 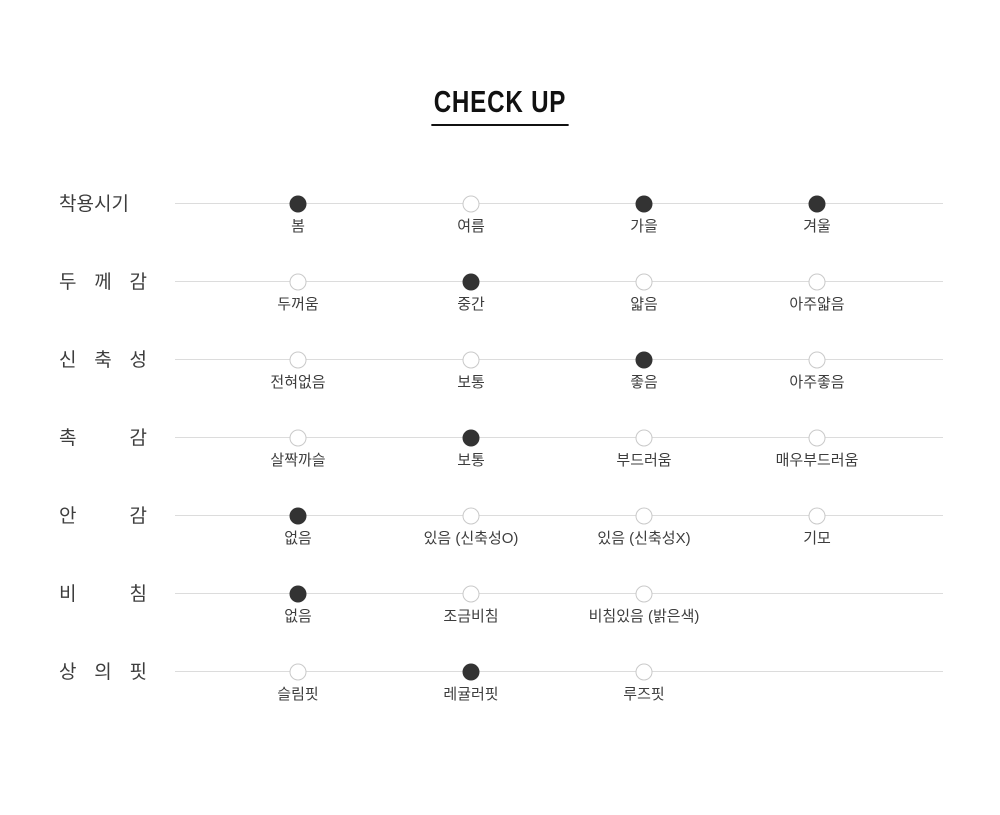 I want to click on attribute-label-part: 비, so click(x=68, y=594).